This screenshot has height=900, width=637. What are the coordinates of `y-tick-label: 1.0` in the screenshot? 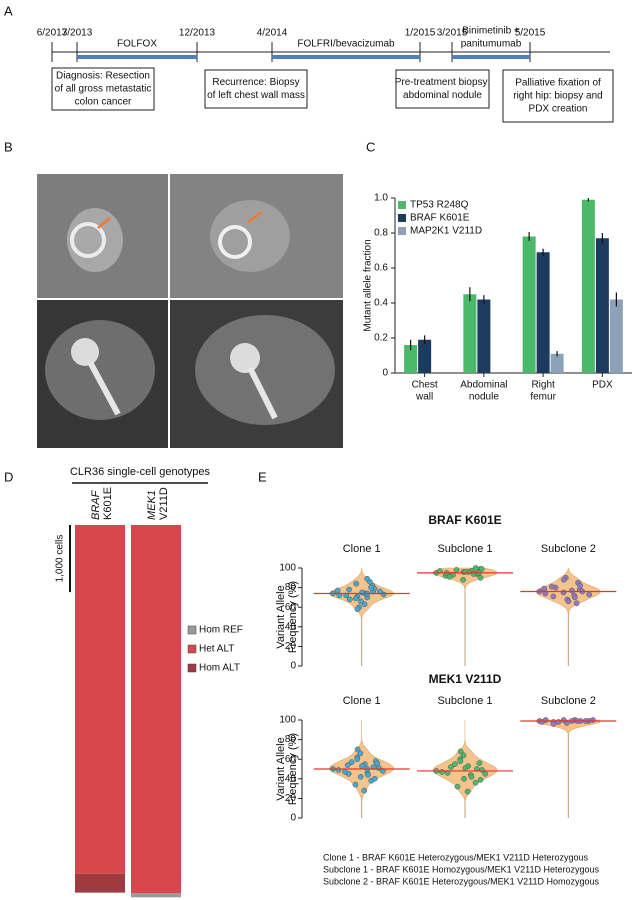 It's located at (381, 198).